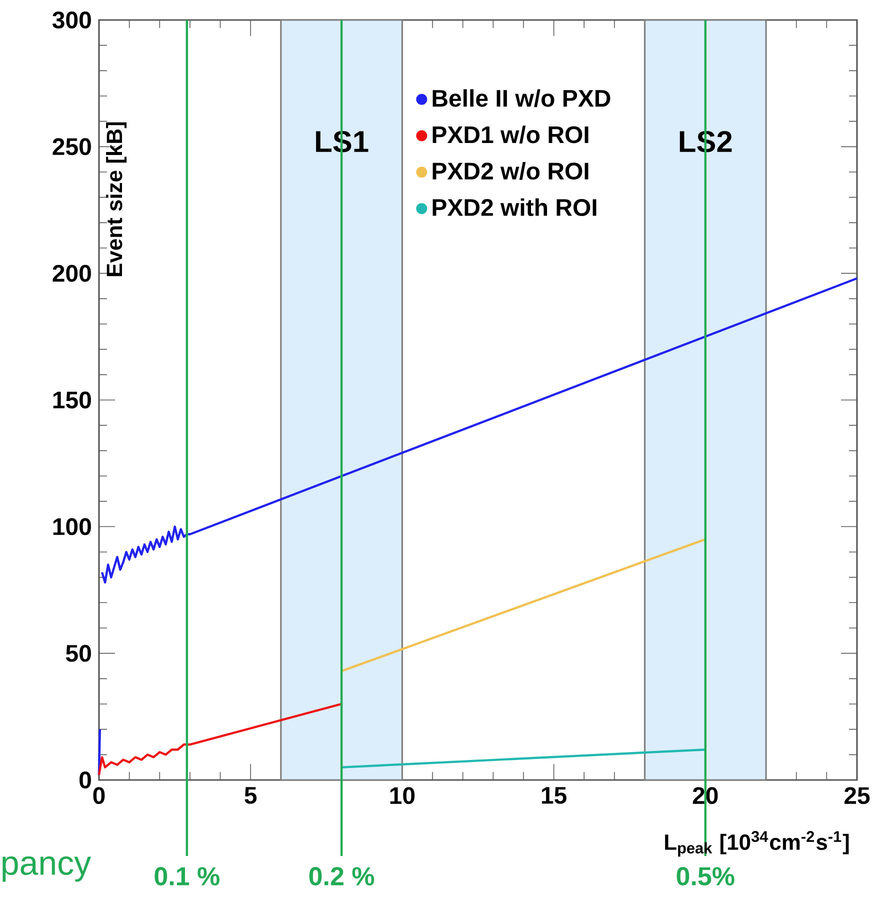 The width and height of the screenshot is (873, 900). What do you see at coordinates (71, 20) in the screenshot?
I see `y-tick-label: 300` at bounding box center [71, 20].